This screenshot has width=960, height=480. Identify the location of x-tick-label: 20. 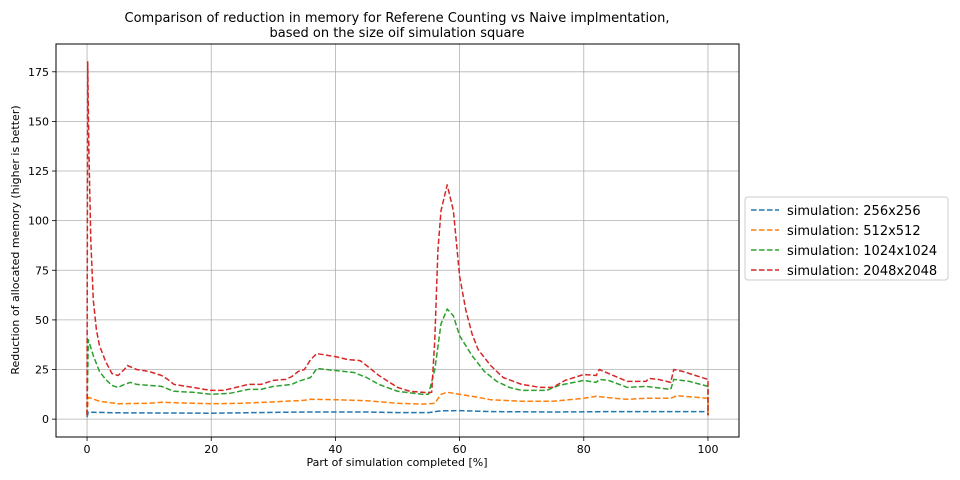
(211, 449).